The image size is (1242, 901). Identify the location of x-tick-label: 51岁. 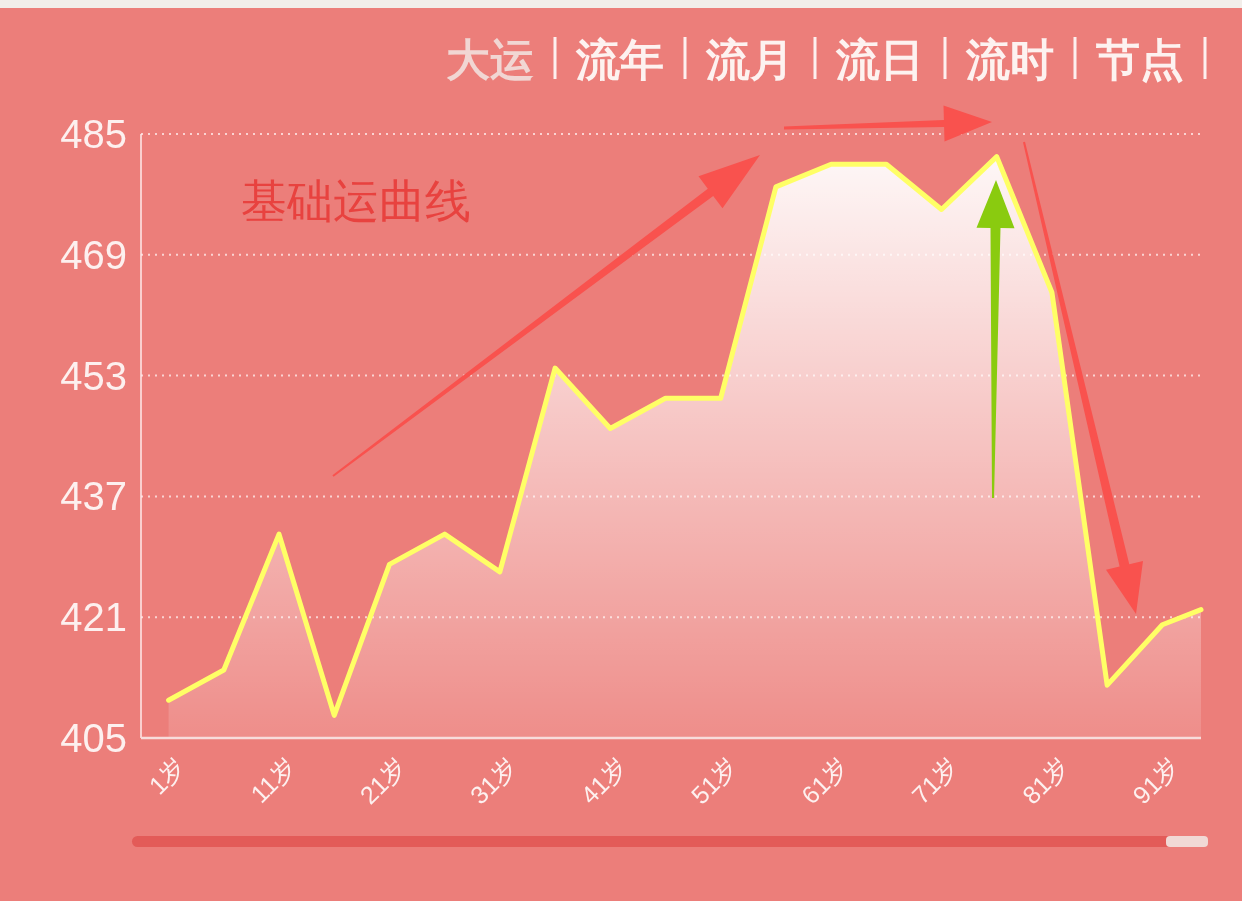
(714, 781).